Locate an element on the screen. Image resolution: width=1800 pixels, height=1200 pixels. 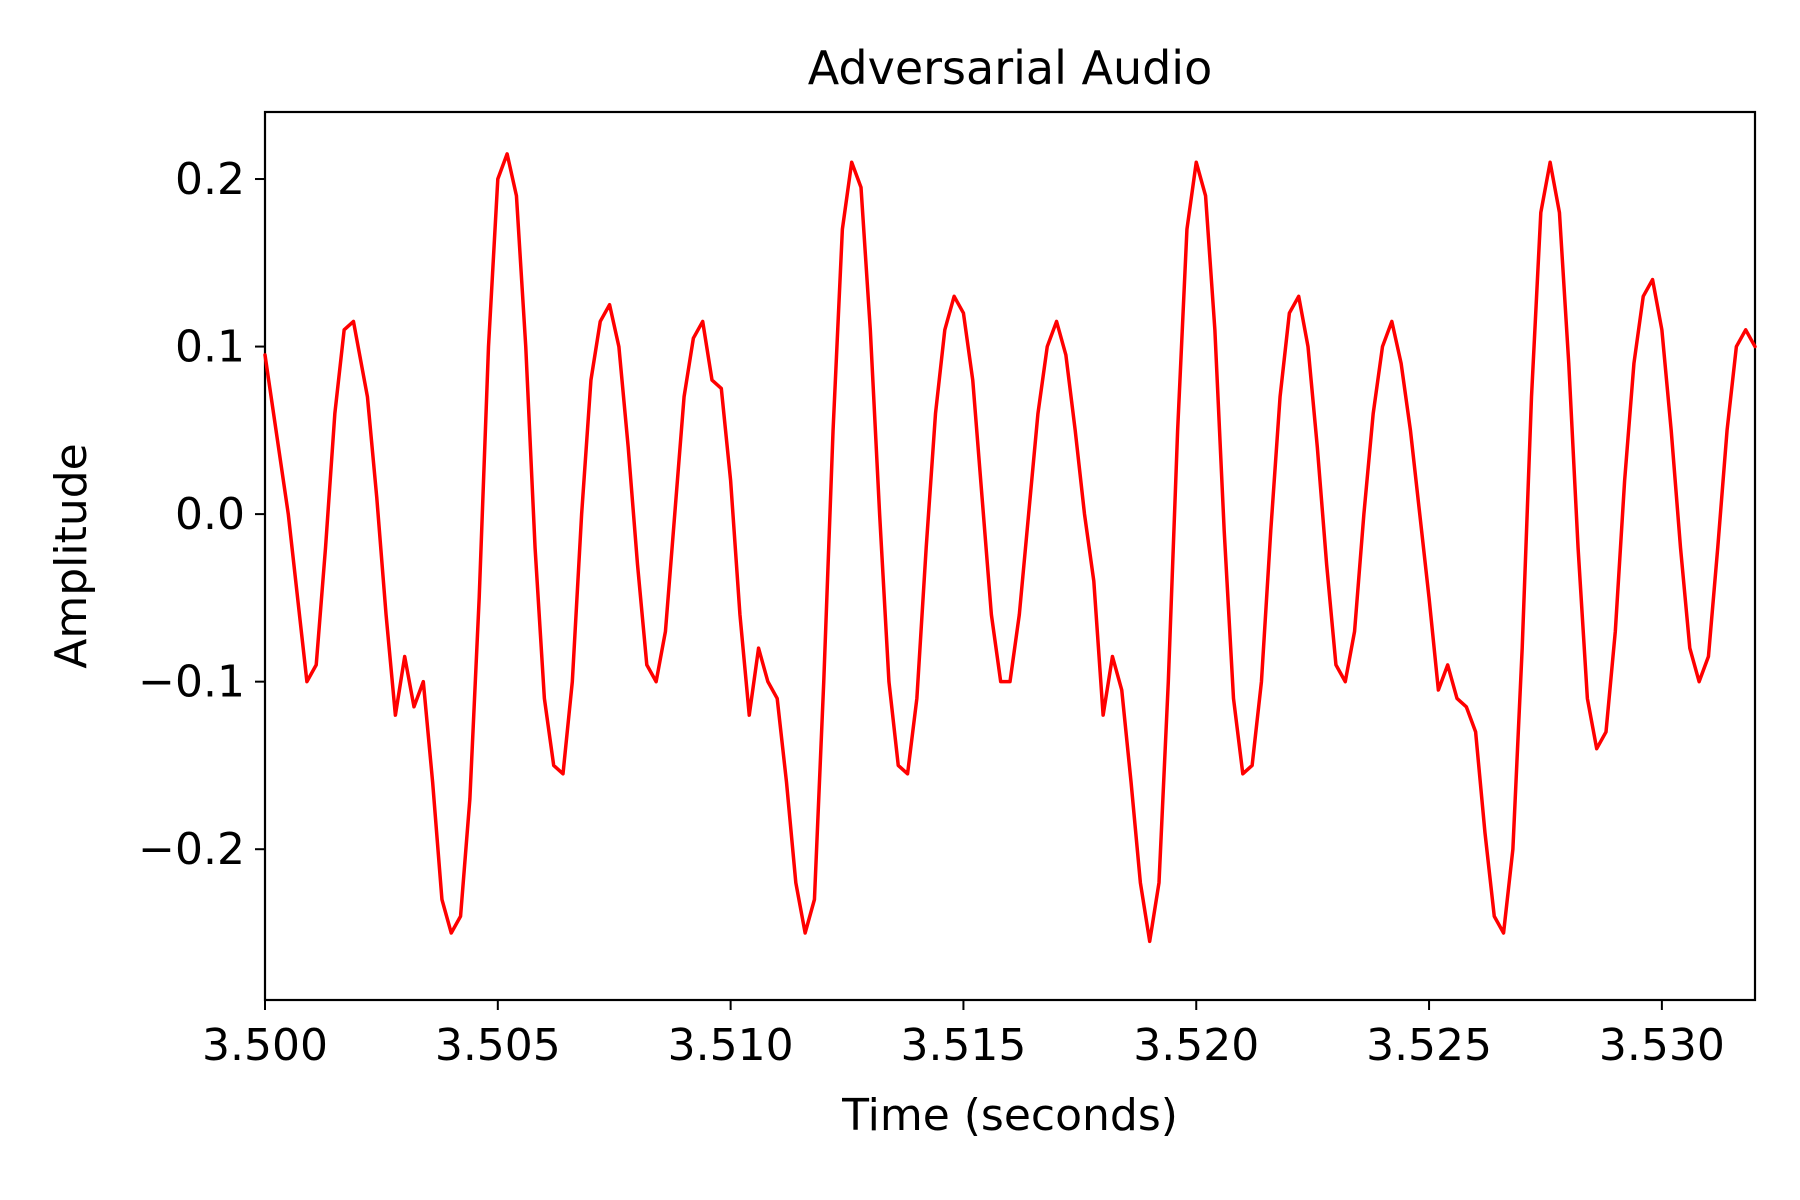
x-tick-label: 3.515 is located at coordinates (963, 1045).